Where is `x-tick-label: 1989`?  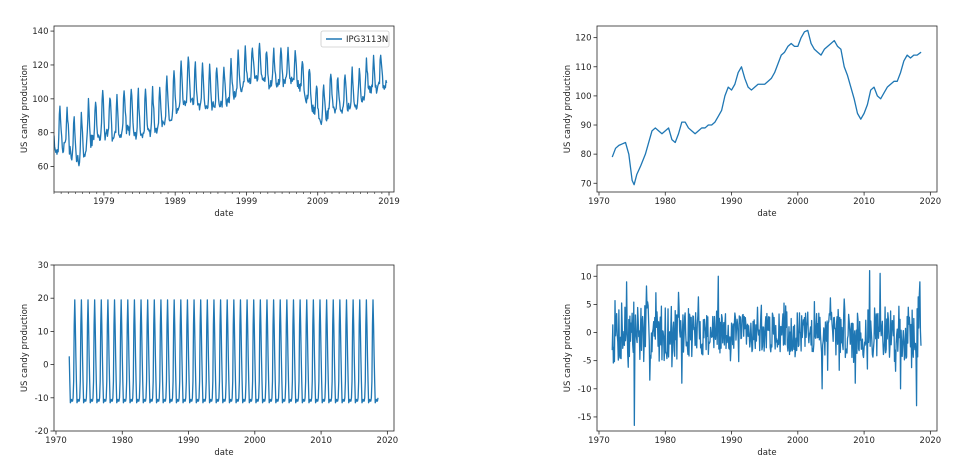
x-tick-label: 1989 is located at coordinates (175, 202).